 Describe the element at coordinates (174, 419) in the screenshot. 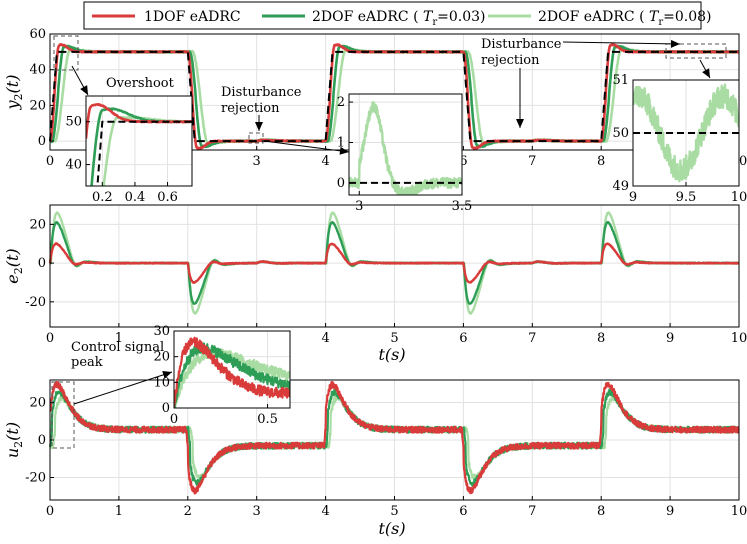

I see `inset-control-xtick-label-0: 0` at that location.